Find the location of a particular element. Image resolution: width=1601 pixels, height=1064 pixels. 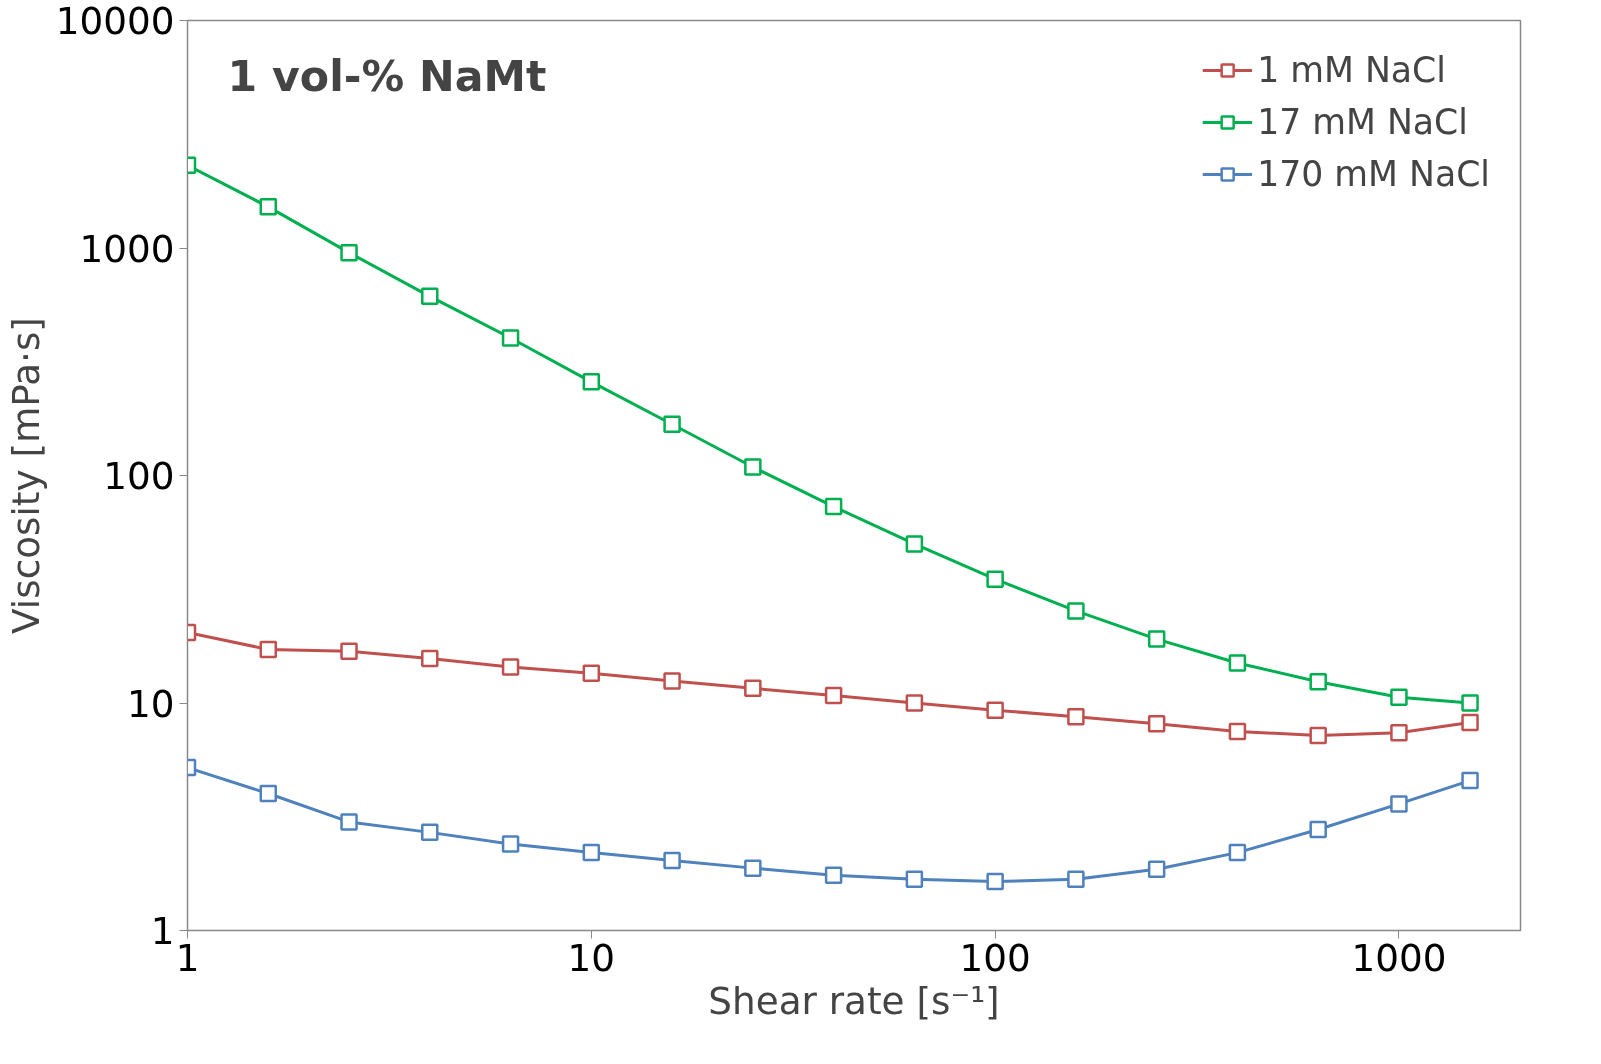

x-tick-label: 10 is located at coordinates (591, 957).